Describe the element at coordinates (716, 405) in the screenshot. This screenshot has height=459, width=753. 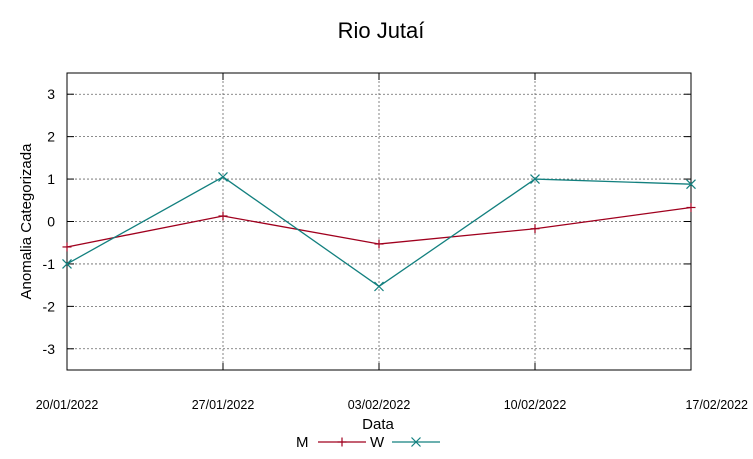
I see `x-tick-label: 17/02/2022` at that location.